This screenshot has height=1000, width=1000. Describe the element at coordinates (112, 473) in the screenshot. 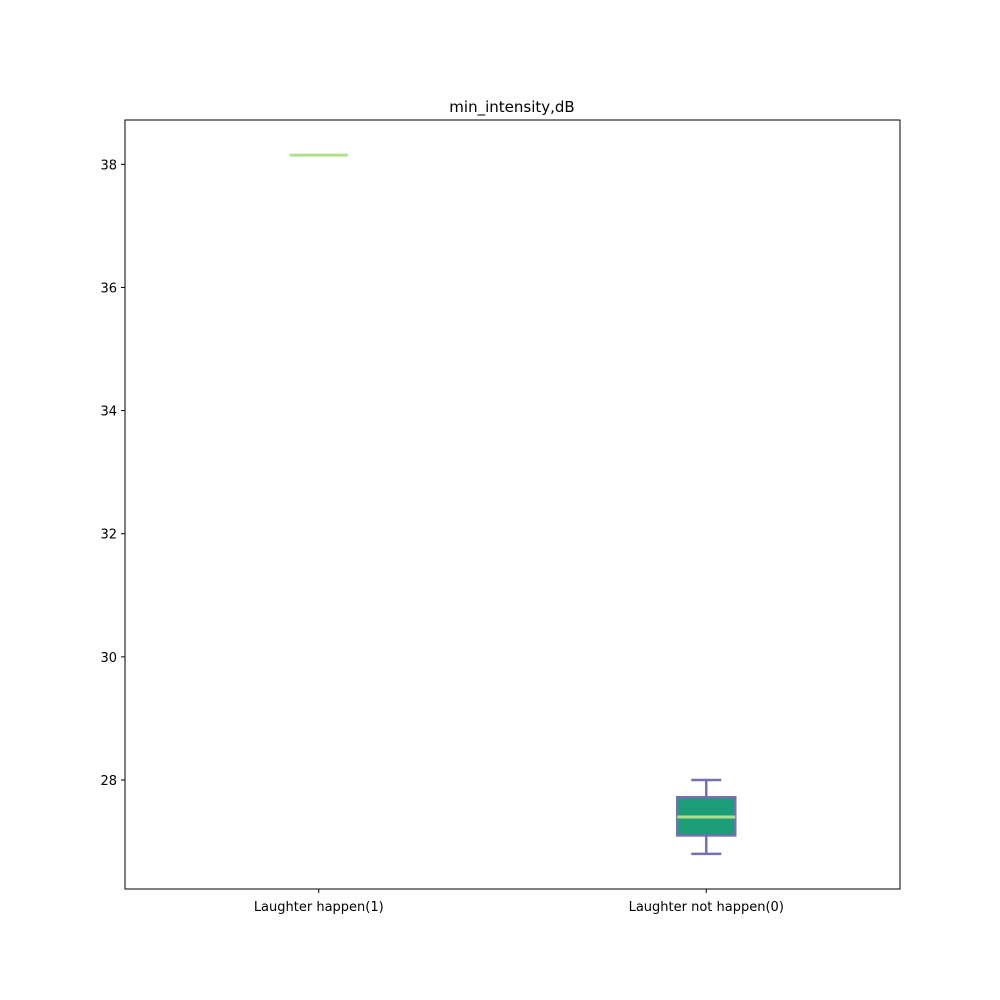

I see `y-axis: 28 30 32 34 36 38` at that location.